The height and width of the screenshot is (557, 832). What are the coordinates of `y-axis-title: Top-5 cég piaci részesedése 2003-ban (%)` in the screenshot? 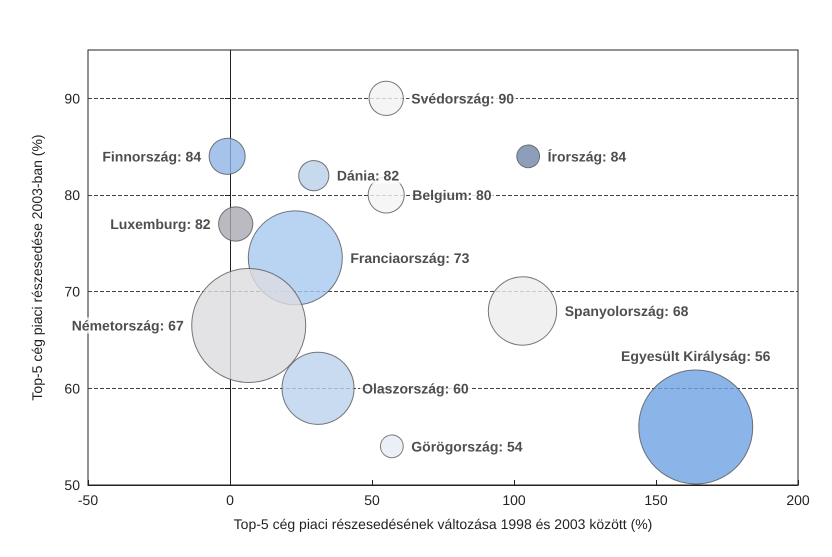 It's located at (37, 267).